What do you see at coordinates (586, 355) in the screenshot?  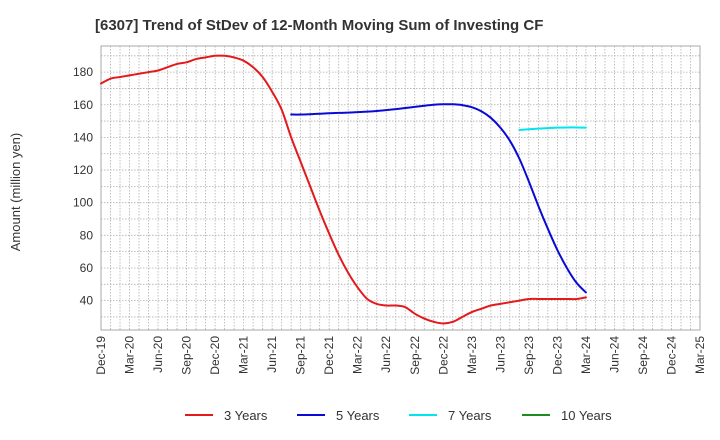 I see `x-tick-label: Mar-24` at bounding box center [586, 355].